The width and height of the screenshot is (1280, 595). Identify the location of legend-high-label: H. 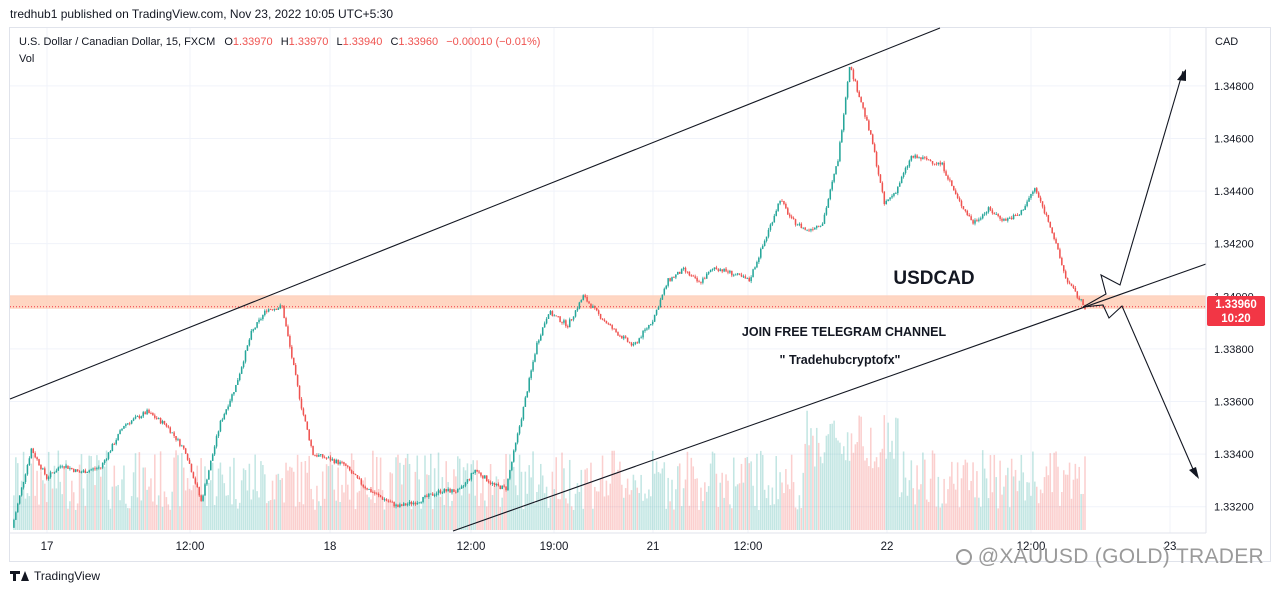
(285, 42).